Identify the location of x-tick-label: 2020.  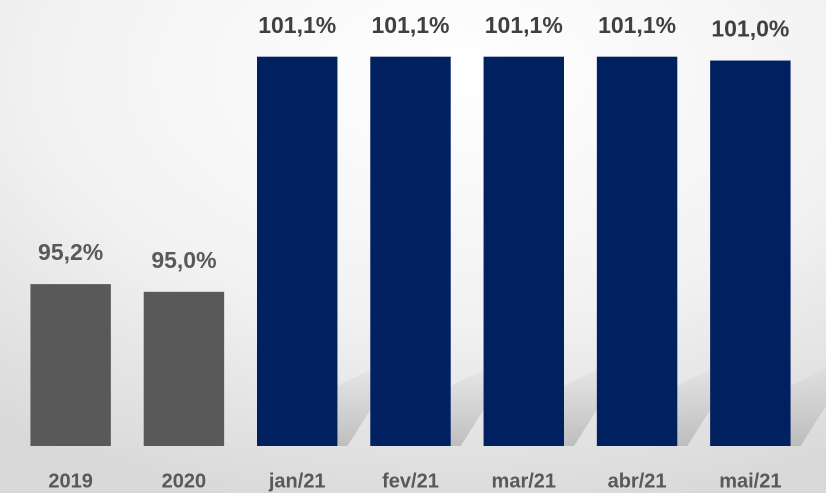
(184, 481).